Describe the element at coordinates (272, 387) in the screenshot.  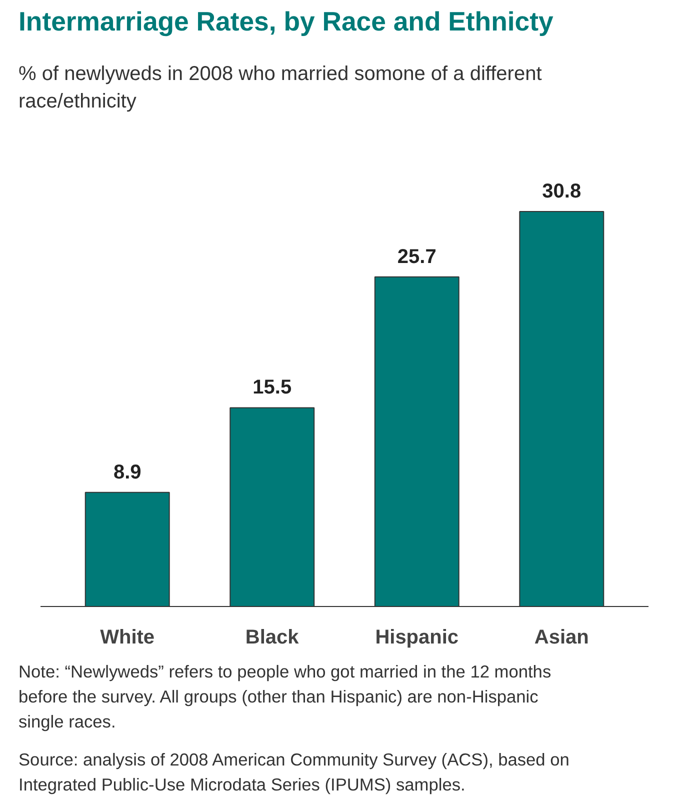
I see `data-label: 15.5` at that location.